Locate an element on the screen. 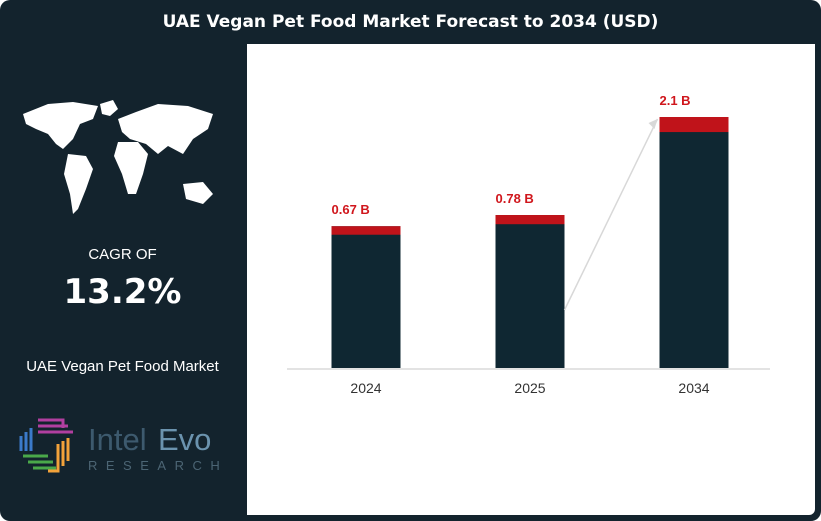 The width and height of the screenshot is (821, 521). x-tick-label-2034: 2034 is located at coordinates (693, 388).